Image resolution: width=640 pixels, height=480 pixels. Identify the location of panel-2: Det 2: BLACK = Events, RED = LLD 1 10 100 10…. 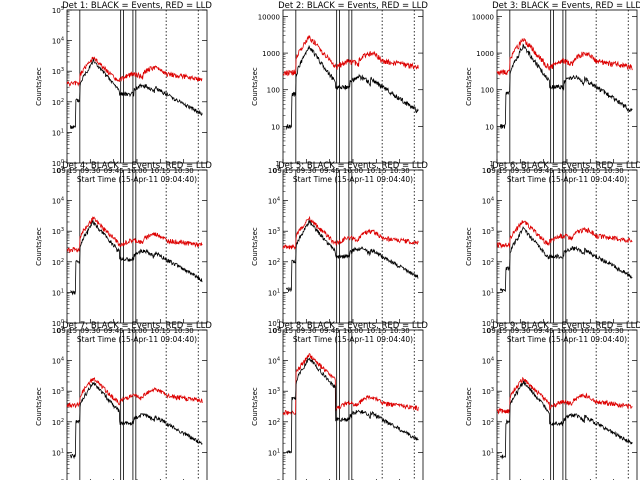
(339, 92).